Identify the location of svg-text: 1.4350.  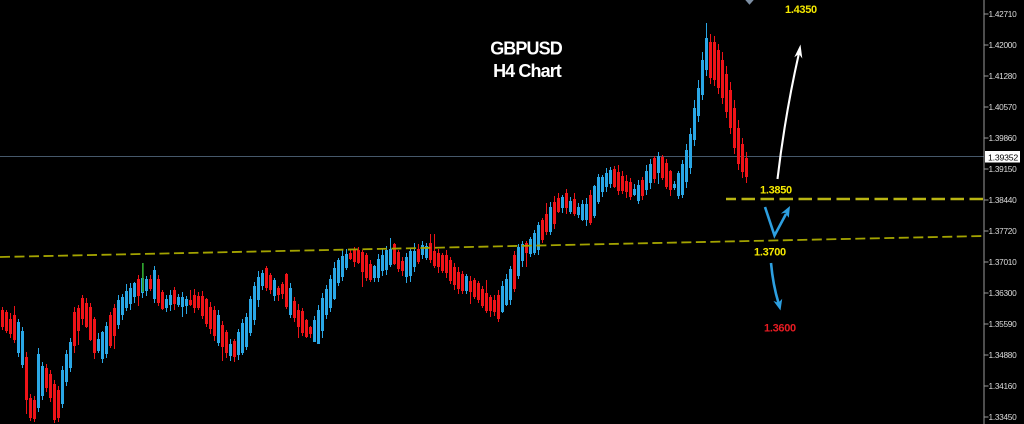
(801, 10).